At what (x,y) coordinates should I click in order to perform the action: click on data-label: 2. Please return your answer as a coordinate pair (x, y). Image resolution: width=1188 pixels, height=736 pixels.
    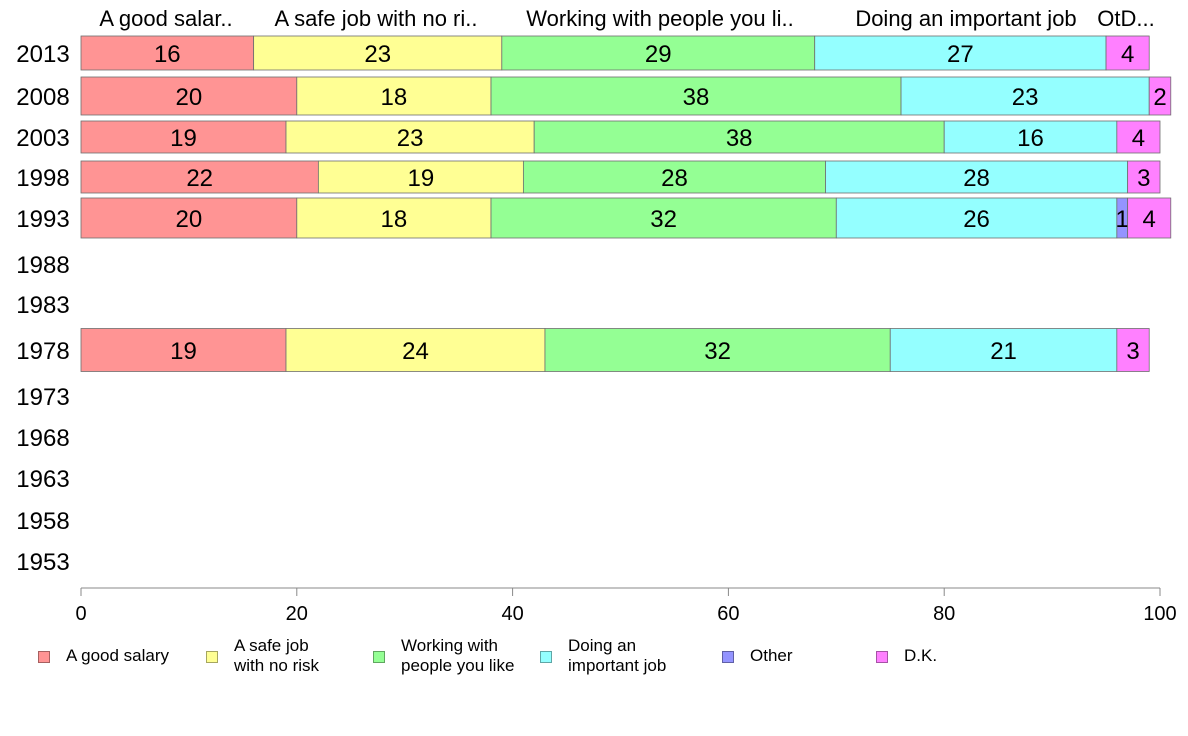
    Looking at the image, I should click on (1159, 97).